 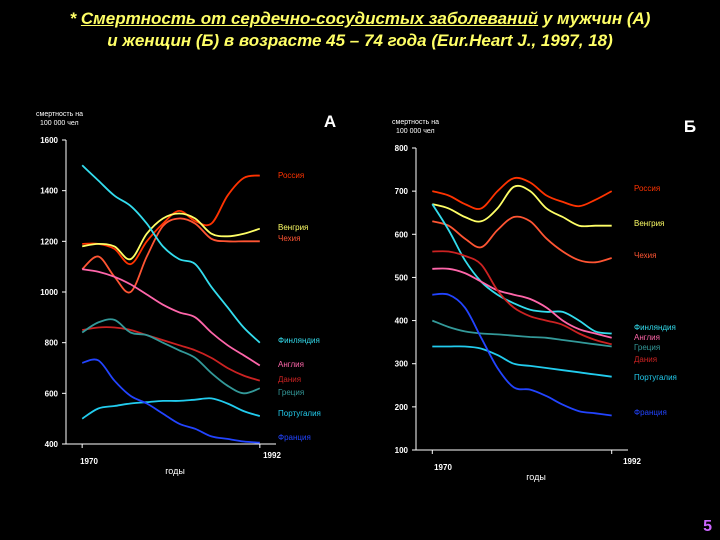 I want to click on panel-a-y-tick-label: 800, so click(x=52, y=343).